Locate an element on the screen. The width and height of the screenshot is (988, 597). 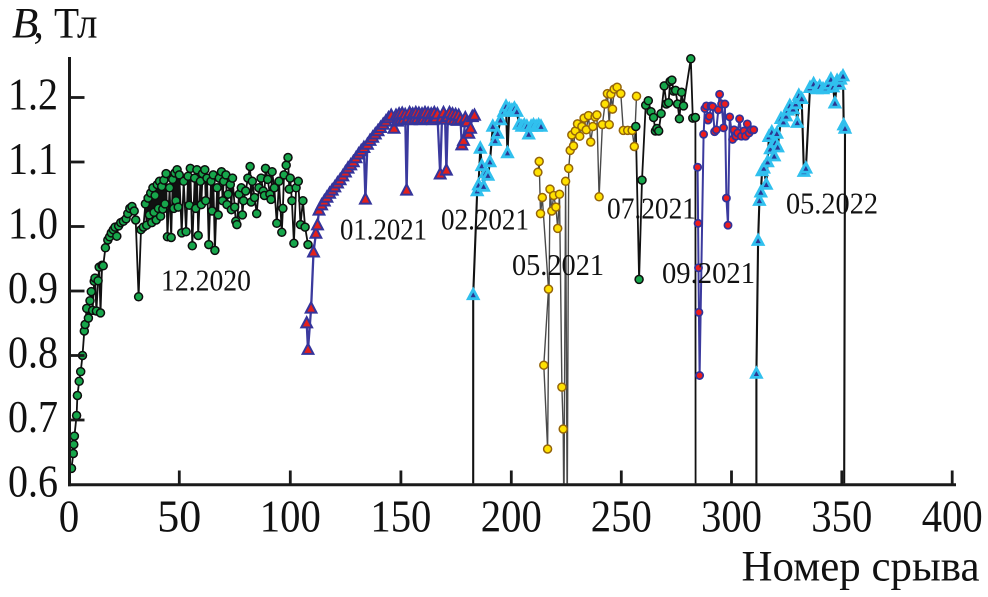
svg-text: 0.7 is located at coordinates (33, 417).